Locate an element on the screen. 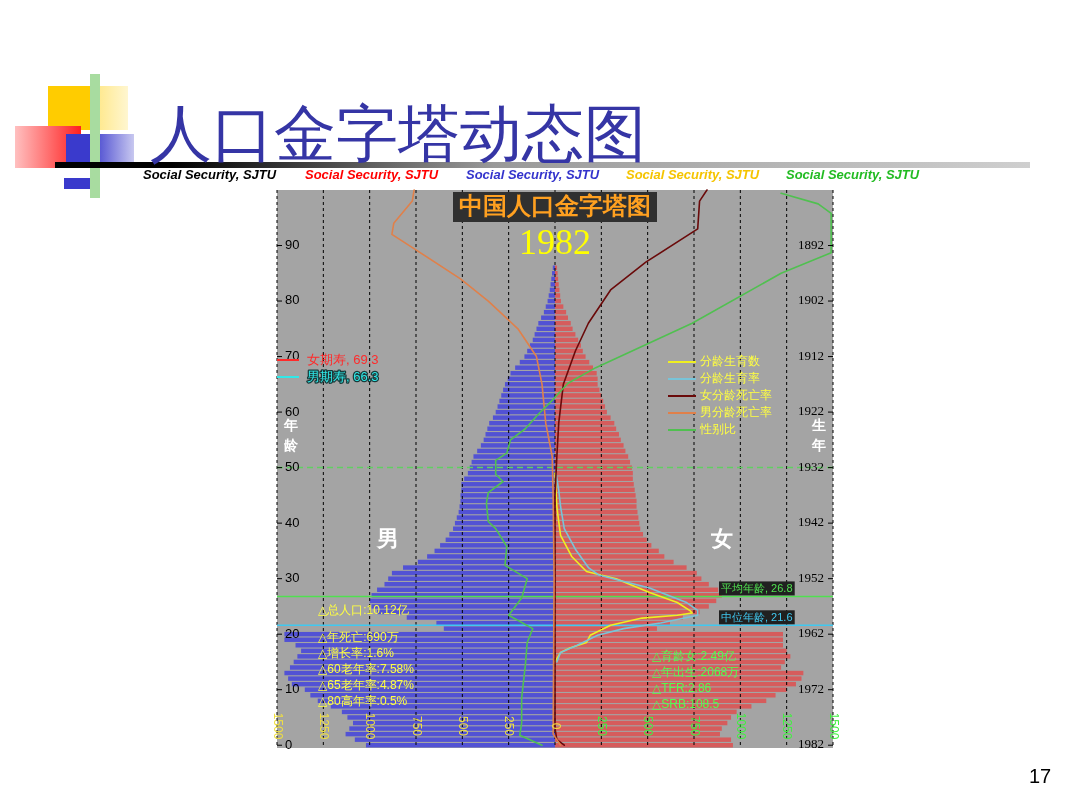  text: 17 is located at coordinates (1040, 776).